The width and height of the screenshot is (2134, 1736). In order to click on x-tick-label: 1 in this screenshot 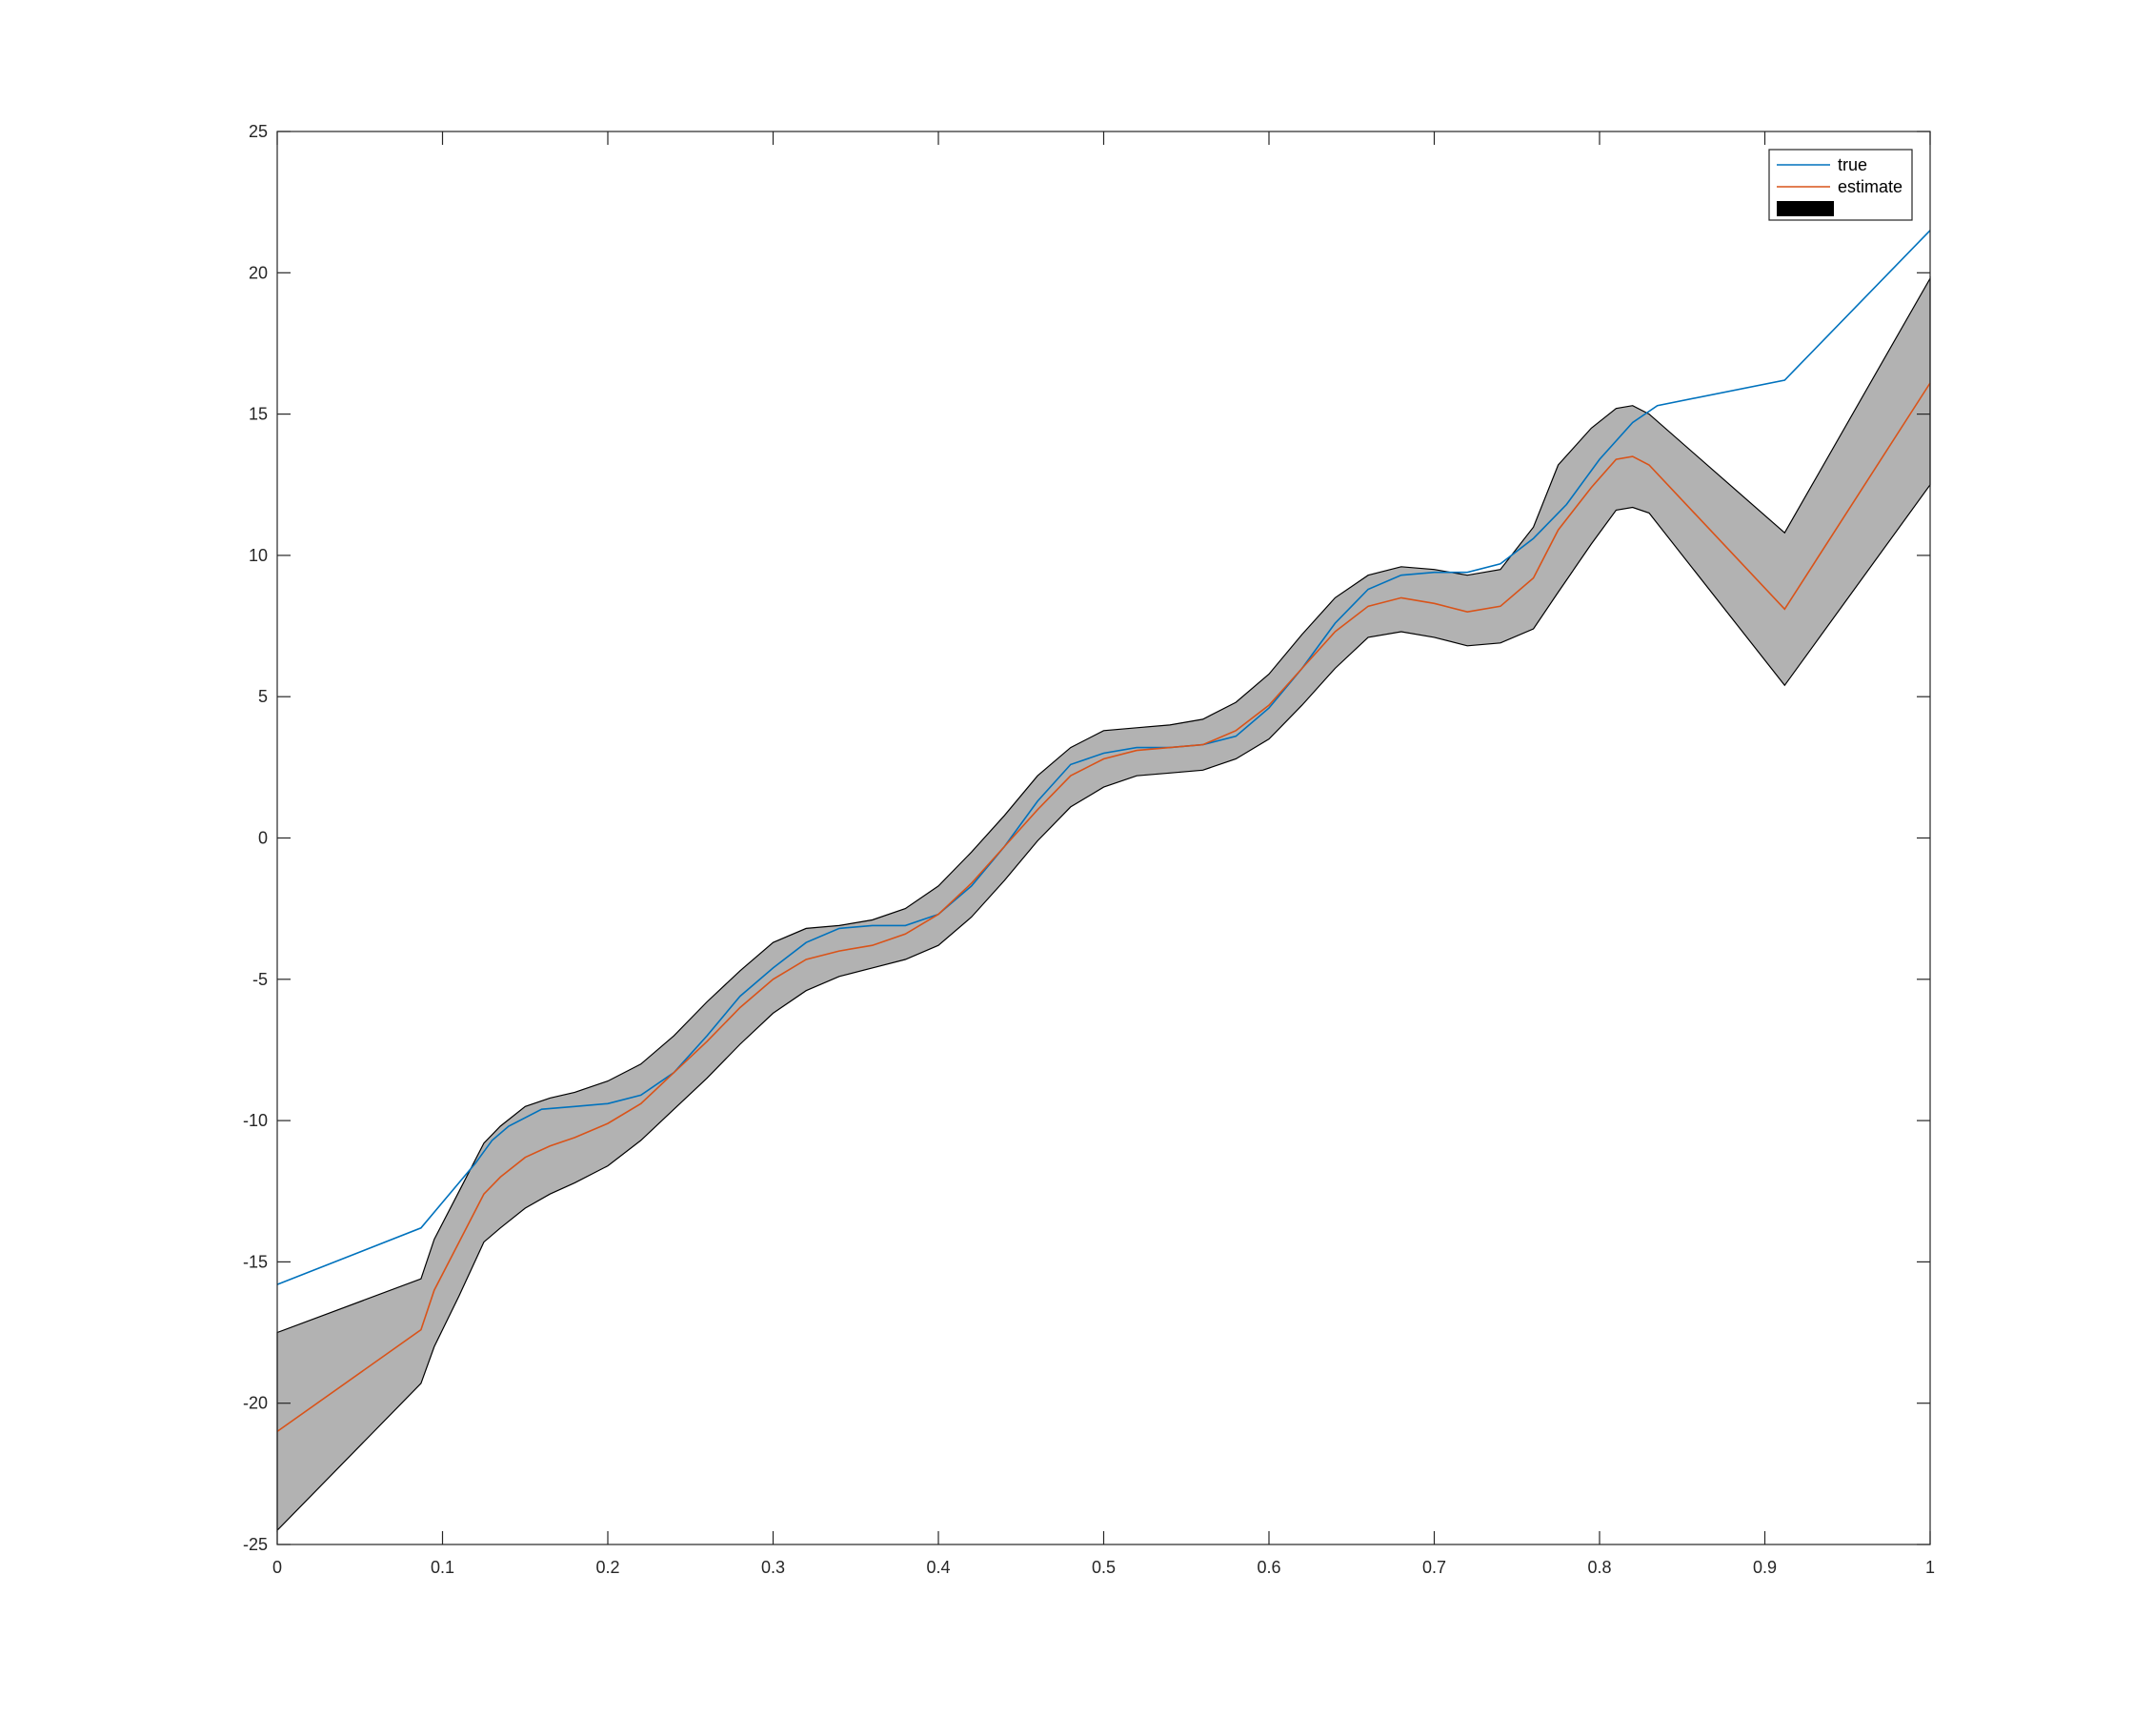, I will do `click(1930, 1567)`.